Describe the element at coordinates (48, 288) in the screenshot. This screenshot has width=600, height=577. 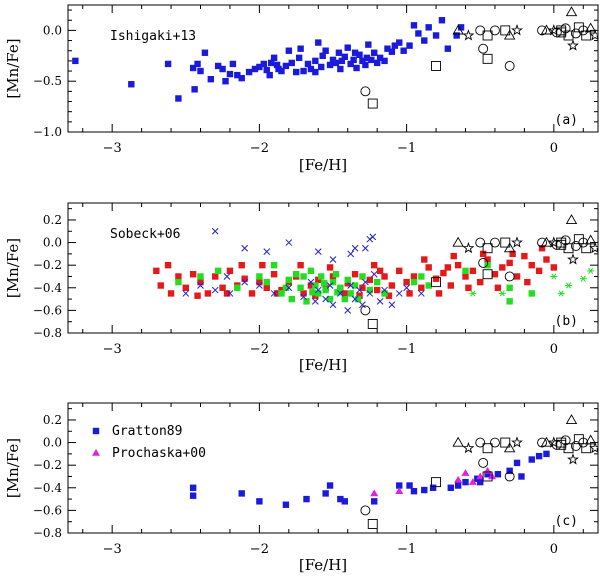
I see `y-tick-label: −0.4` at that location.